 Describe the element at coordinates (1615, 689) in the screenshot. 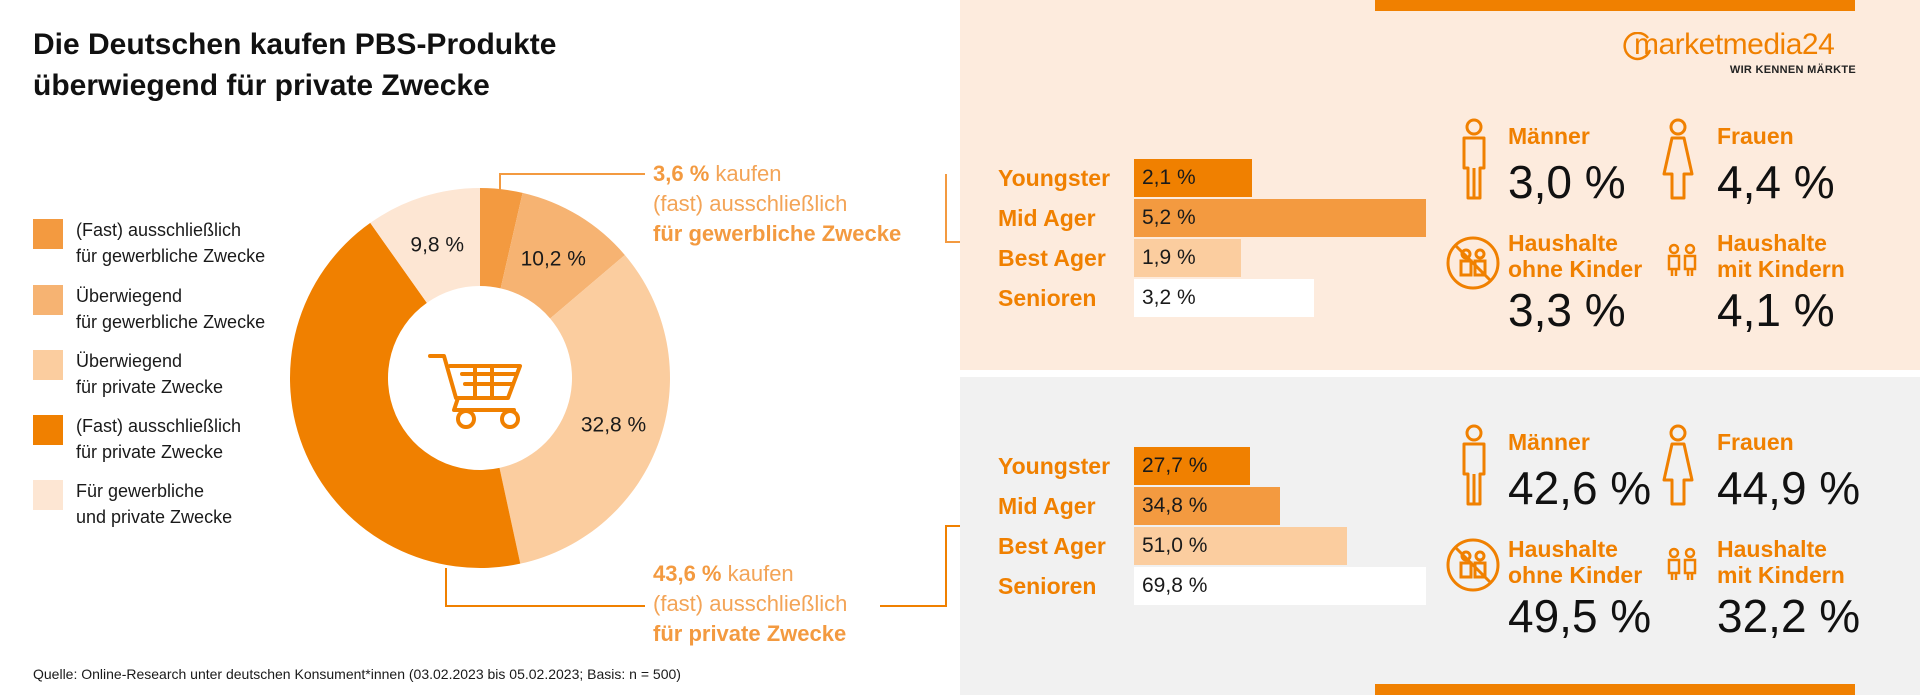

I see `accent-bar-bottom` at that location.